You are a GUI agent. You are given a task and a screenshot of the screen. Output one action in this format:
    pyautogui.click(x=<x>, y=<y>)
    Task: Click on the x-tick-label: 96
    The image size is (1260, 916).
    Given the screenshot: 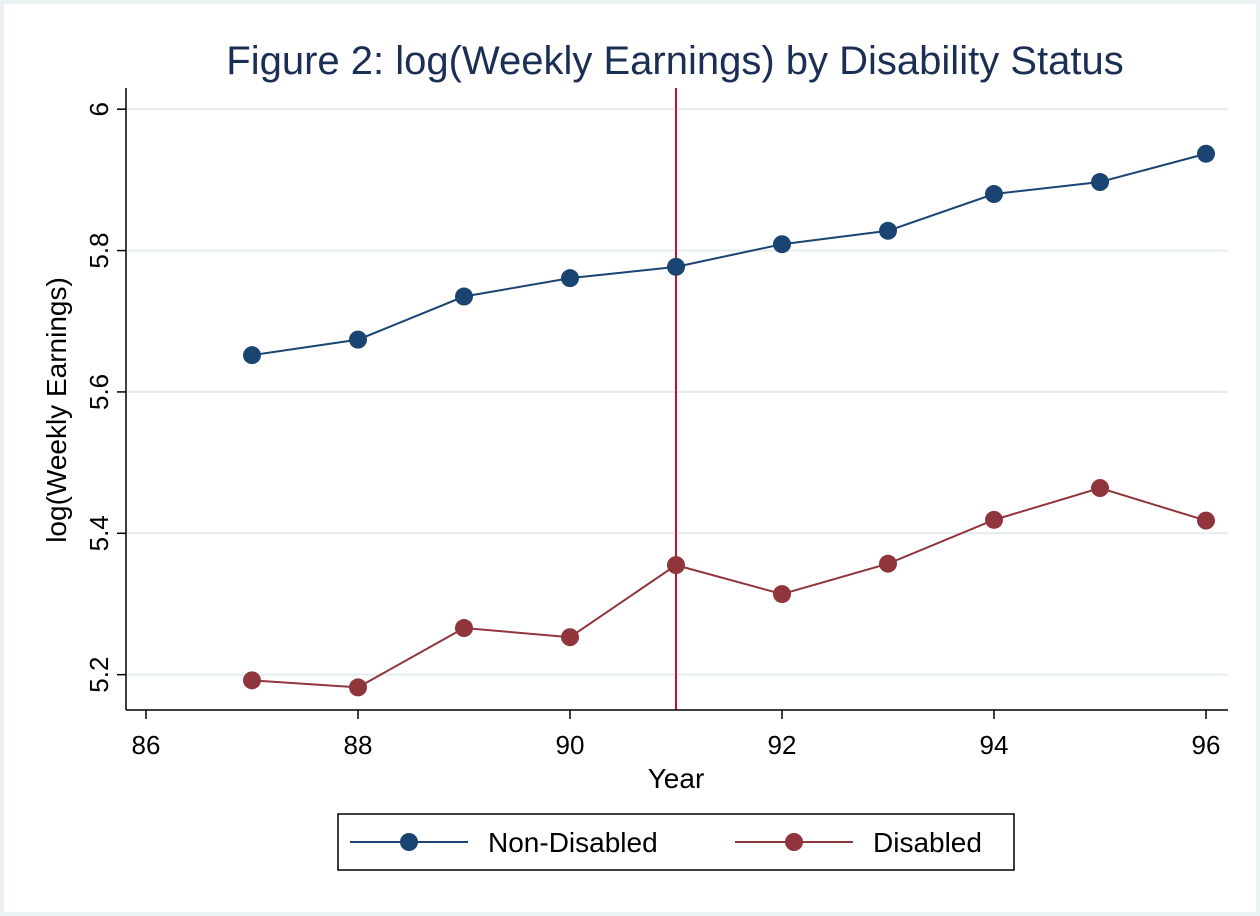 What is the action you would take?
    pyautogui.click(x=1206, y=745)
    